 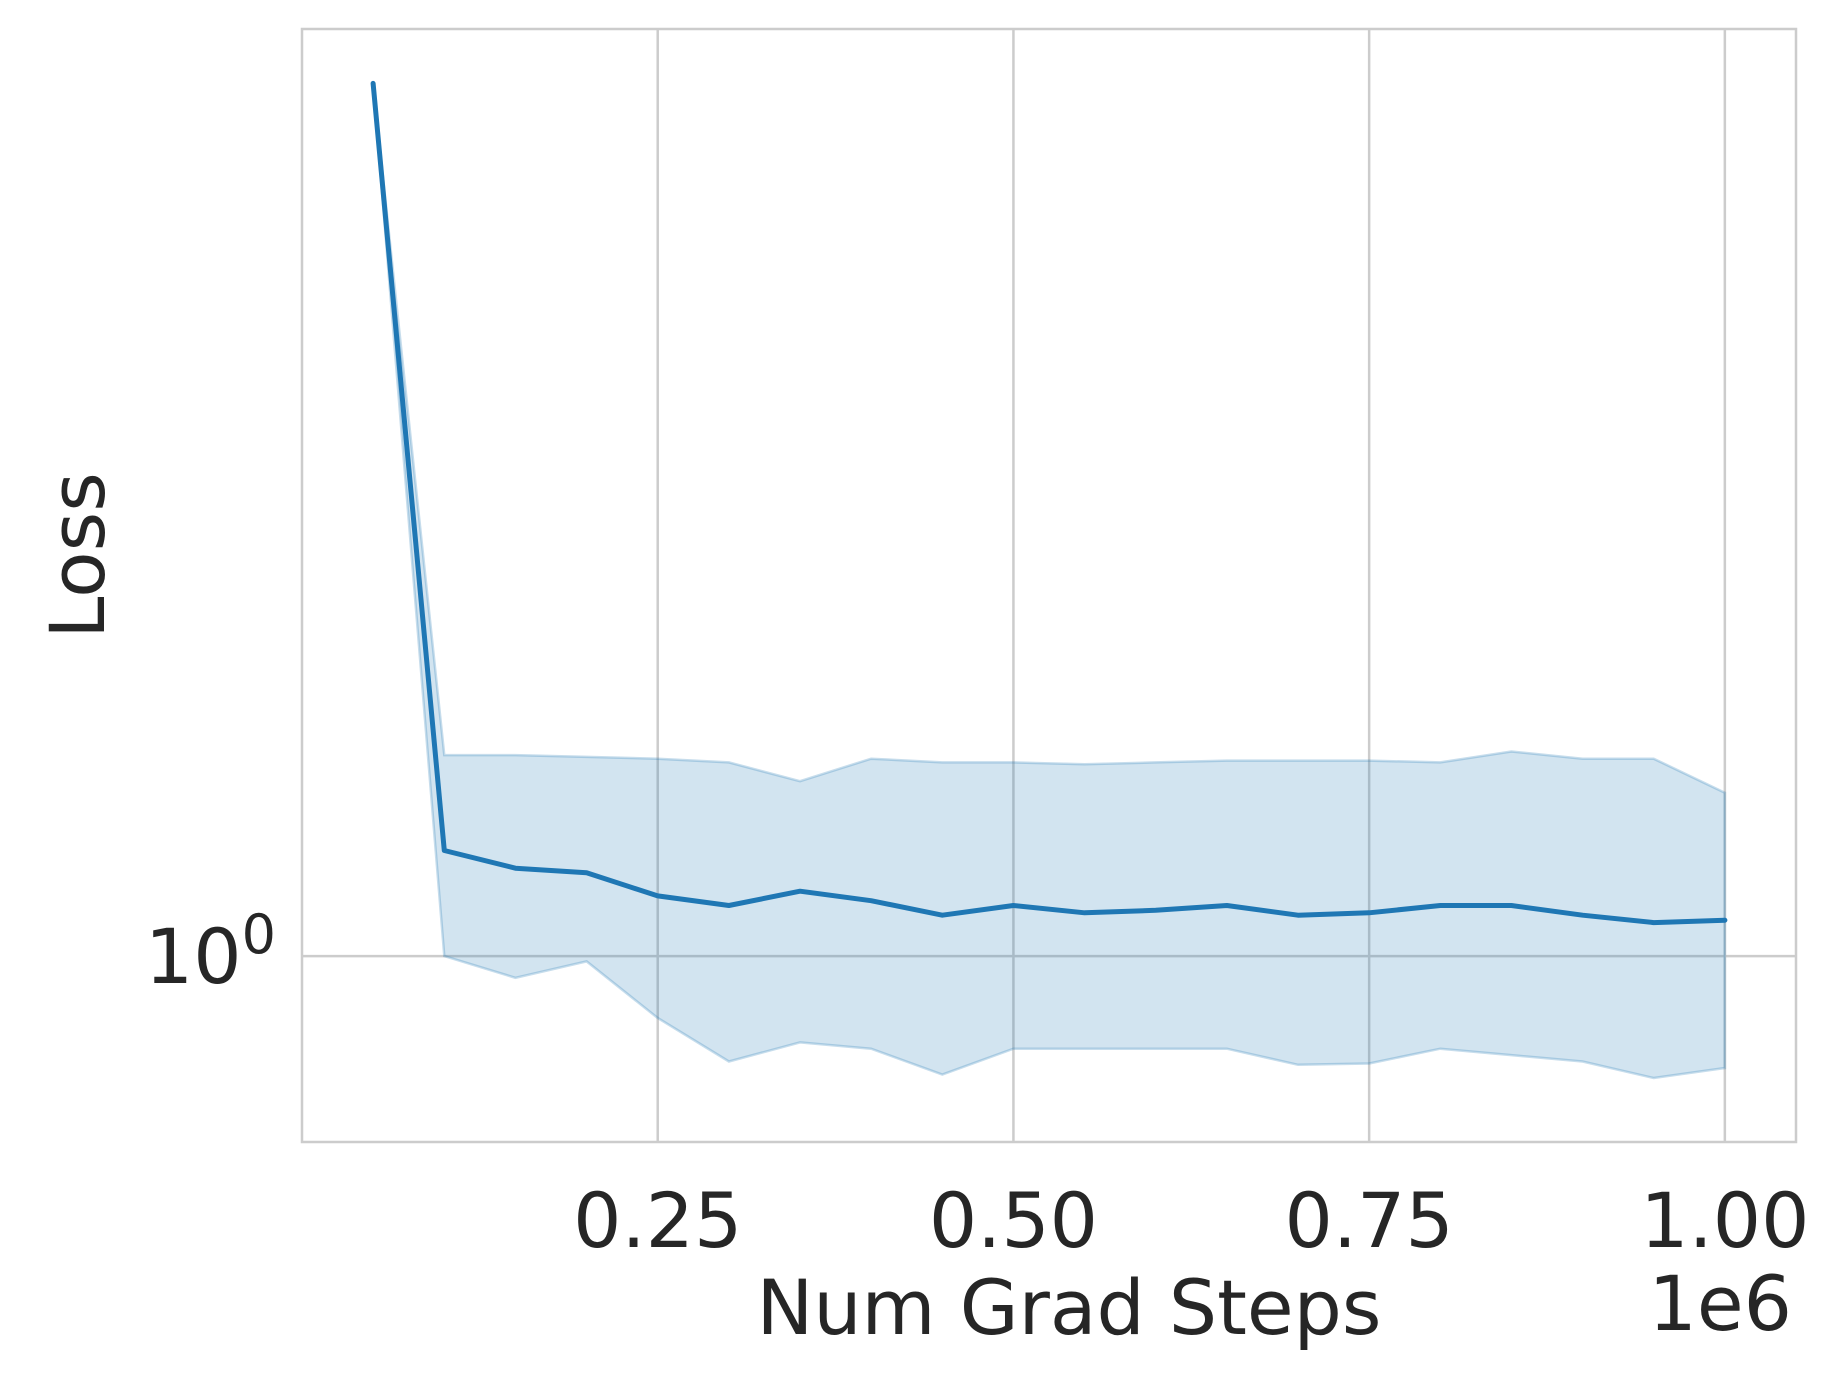 What do you see at coordinates (1369, 1220) in the screenshot?
I see `x-tick-label: 0.75` at bounding box center [1369, 1220].